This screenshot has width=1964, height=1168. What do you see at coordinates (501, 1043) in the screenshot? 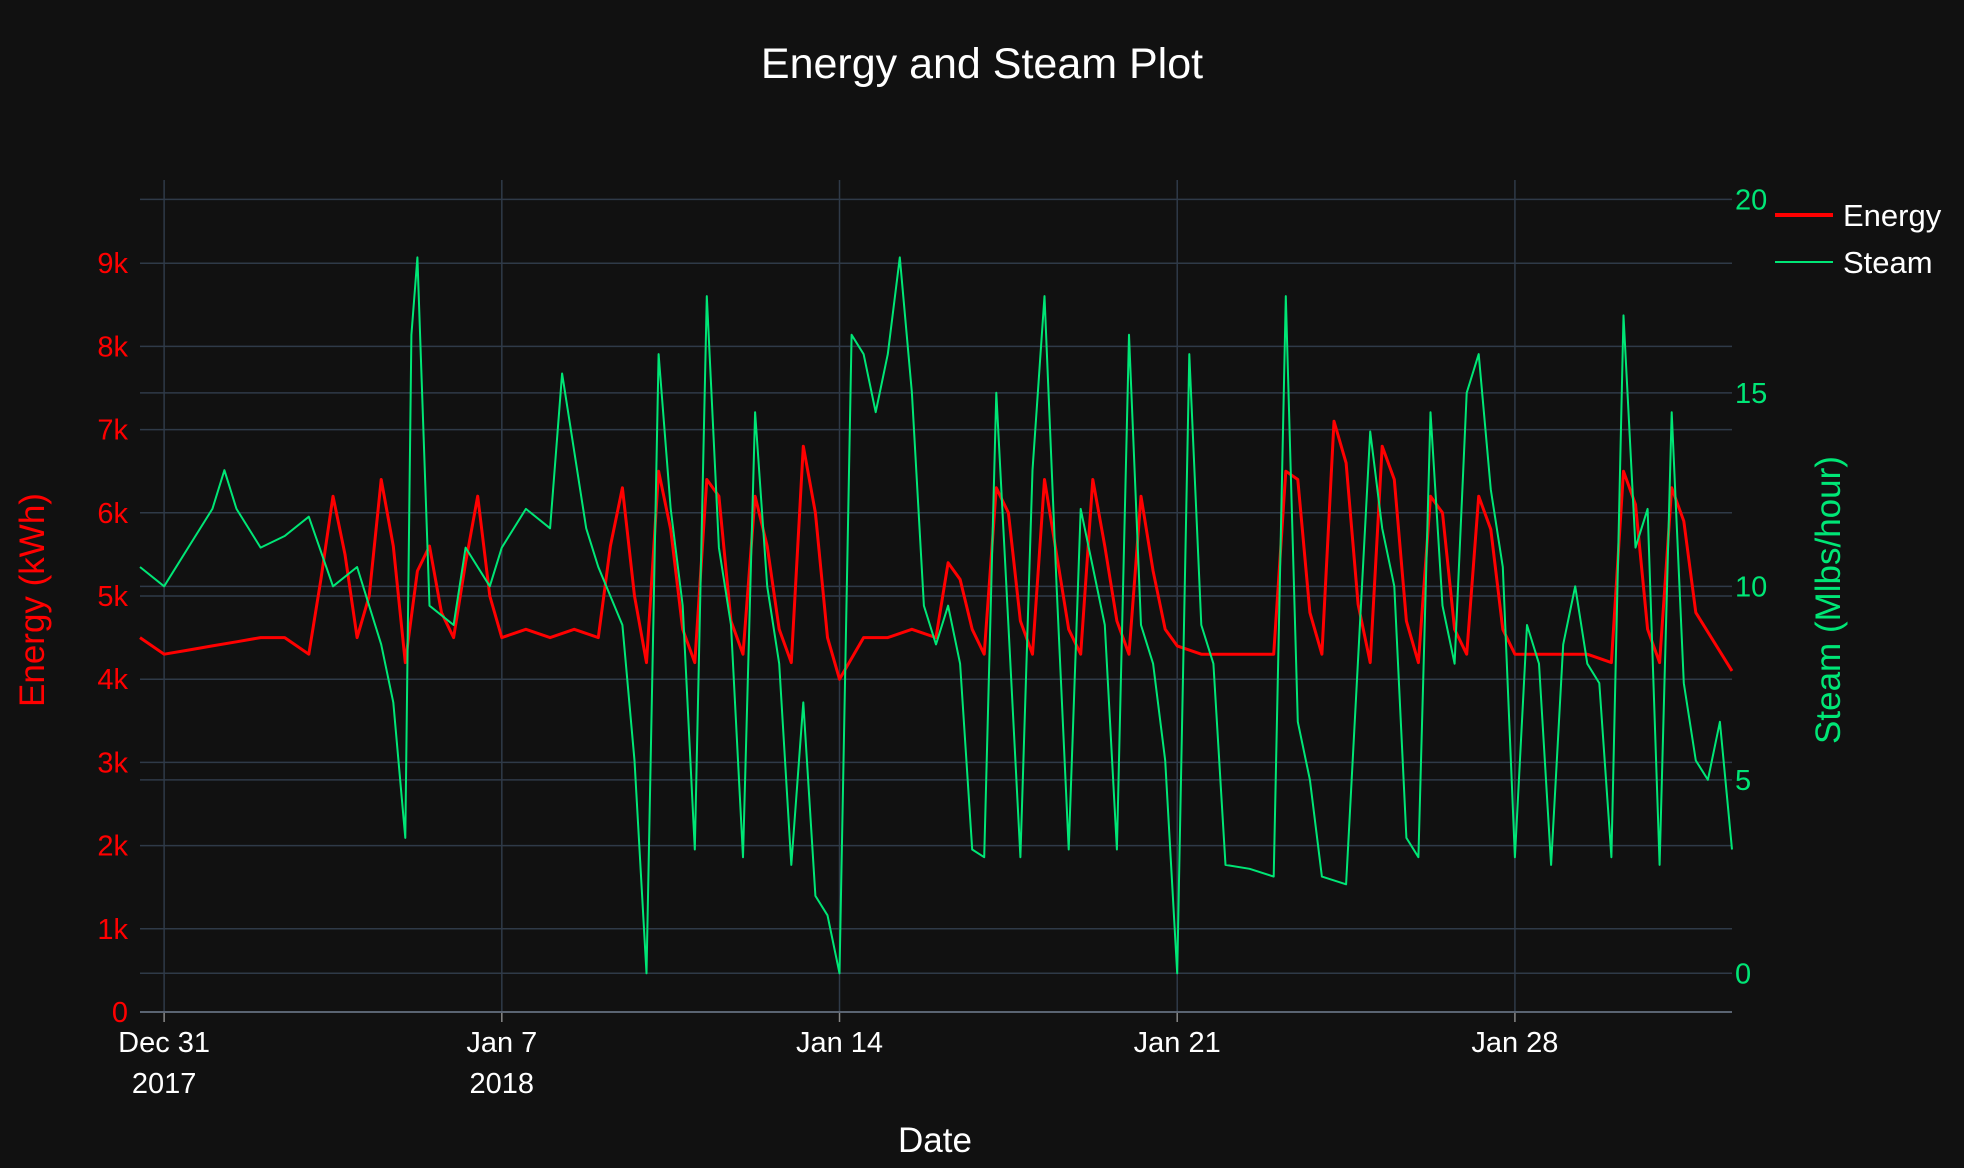
I see `x-tick-label: Jan 7` at bounding box center [501, 1043].